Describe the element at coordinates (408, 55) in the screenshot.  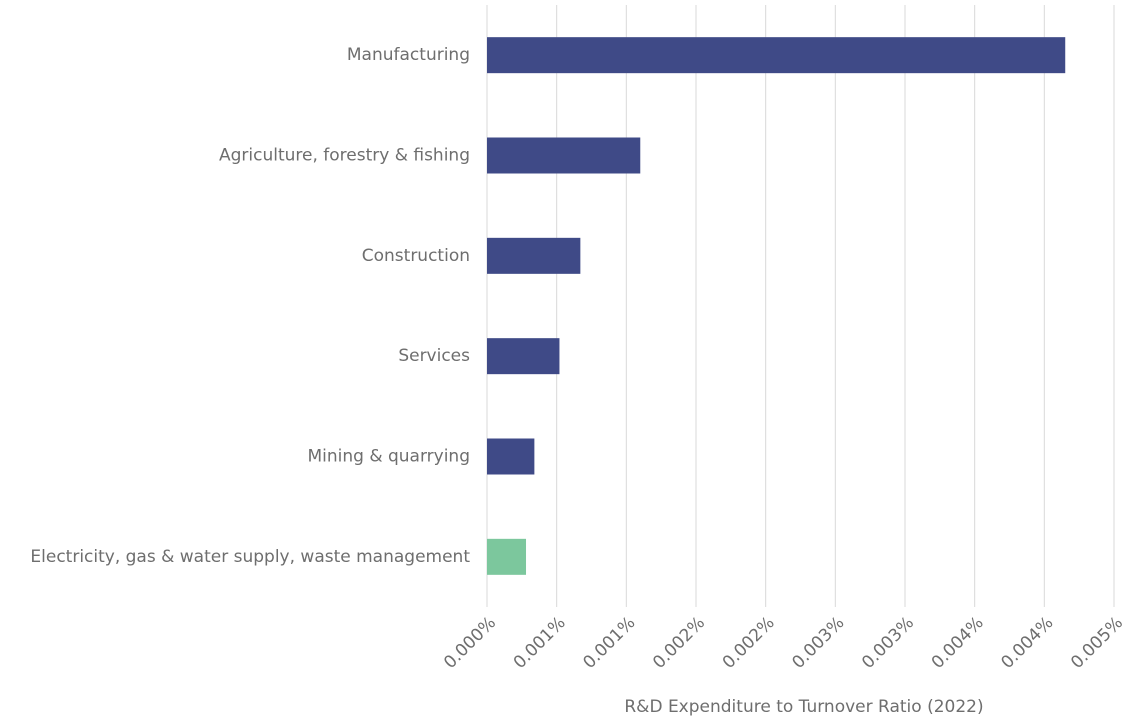
I see `y-tick-label: Manufacturing` at that location.